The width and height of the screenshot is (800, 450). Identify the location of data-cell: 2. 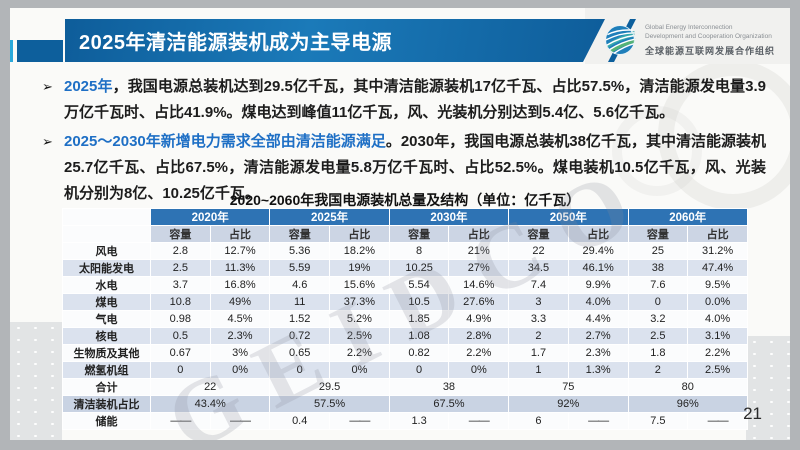
(538, 336).